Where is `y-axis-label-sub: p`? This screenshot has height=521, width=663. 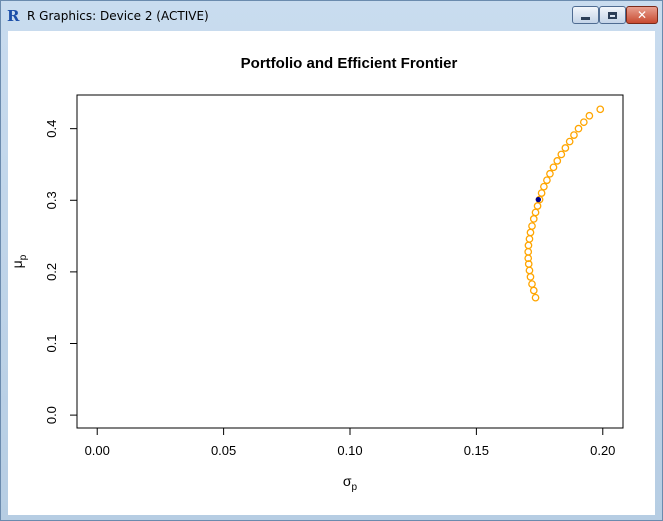
y-axis-label-sub: p is located at coordinates (23, 257).